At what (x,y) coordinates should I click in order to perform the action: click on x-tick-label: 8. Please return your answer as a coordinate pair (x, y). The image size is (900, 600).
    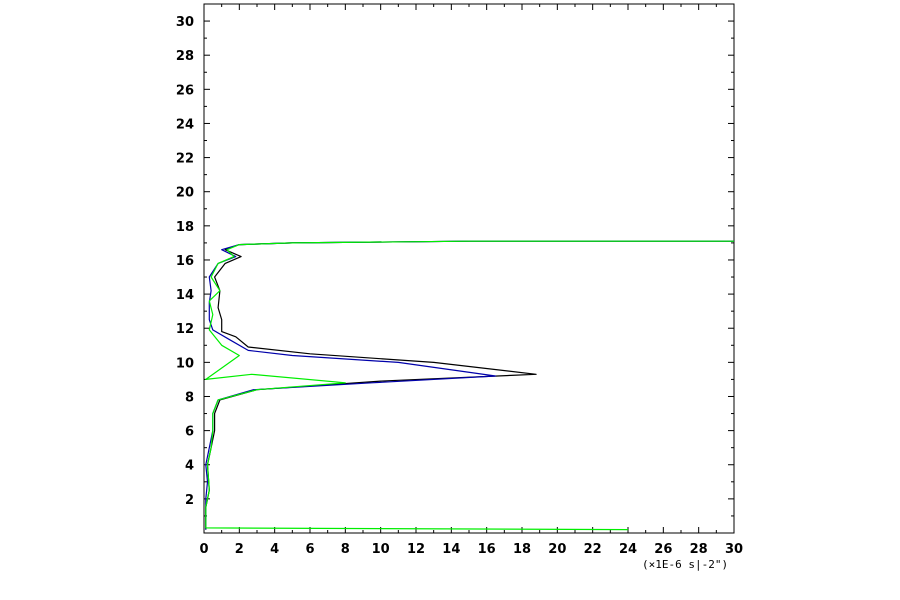
    Looking at the image, I should click on (345, 549).